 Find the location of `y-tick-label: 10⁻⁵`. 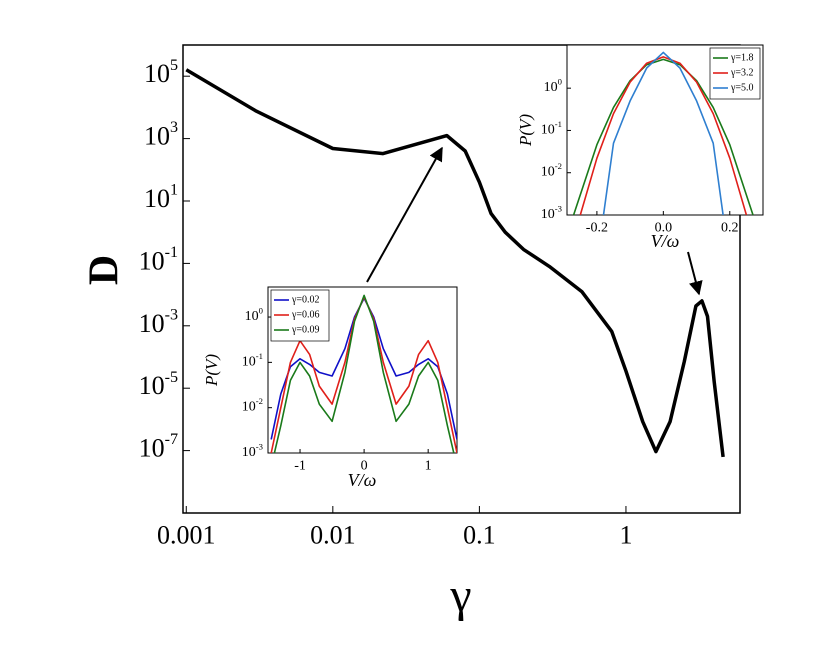

y-tick-label: 10⁻⁵ is located at coordinates (158, 385).